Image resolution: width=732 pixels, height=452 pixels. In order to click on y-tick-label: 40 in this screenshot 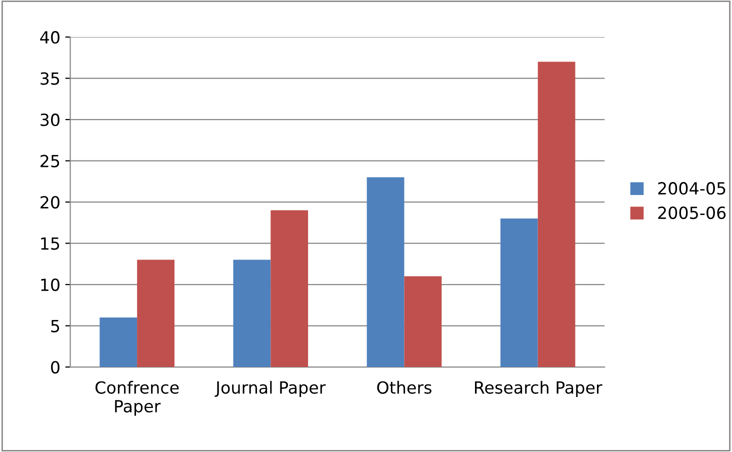, I will do `click(50, 37)`.